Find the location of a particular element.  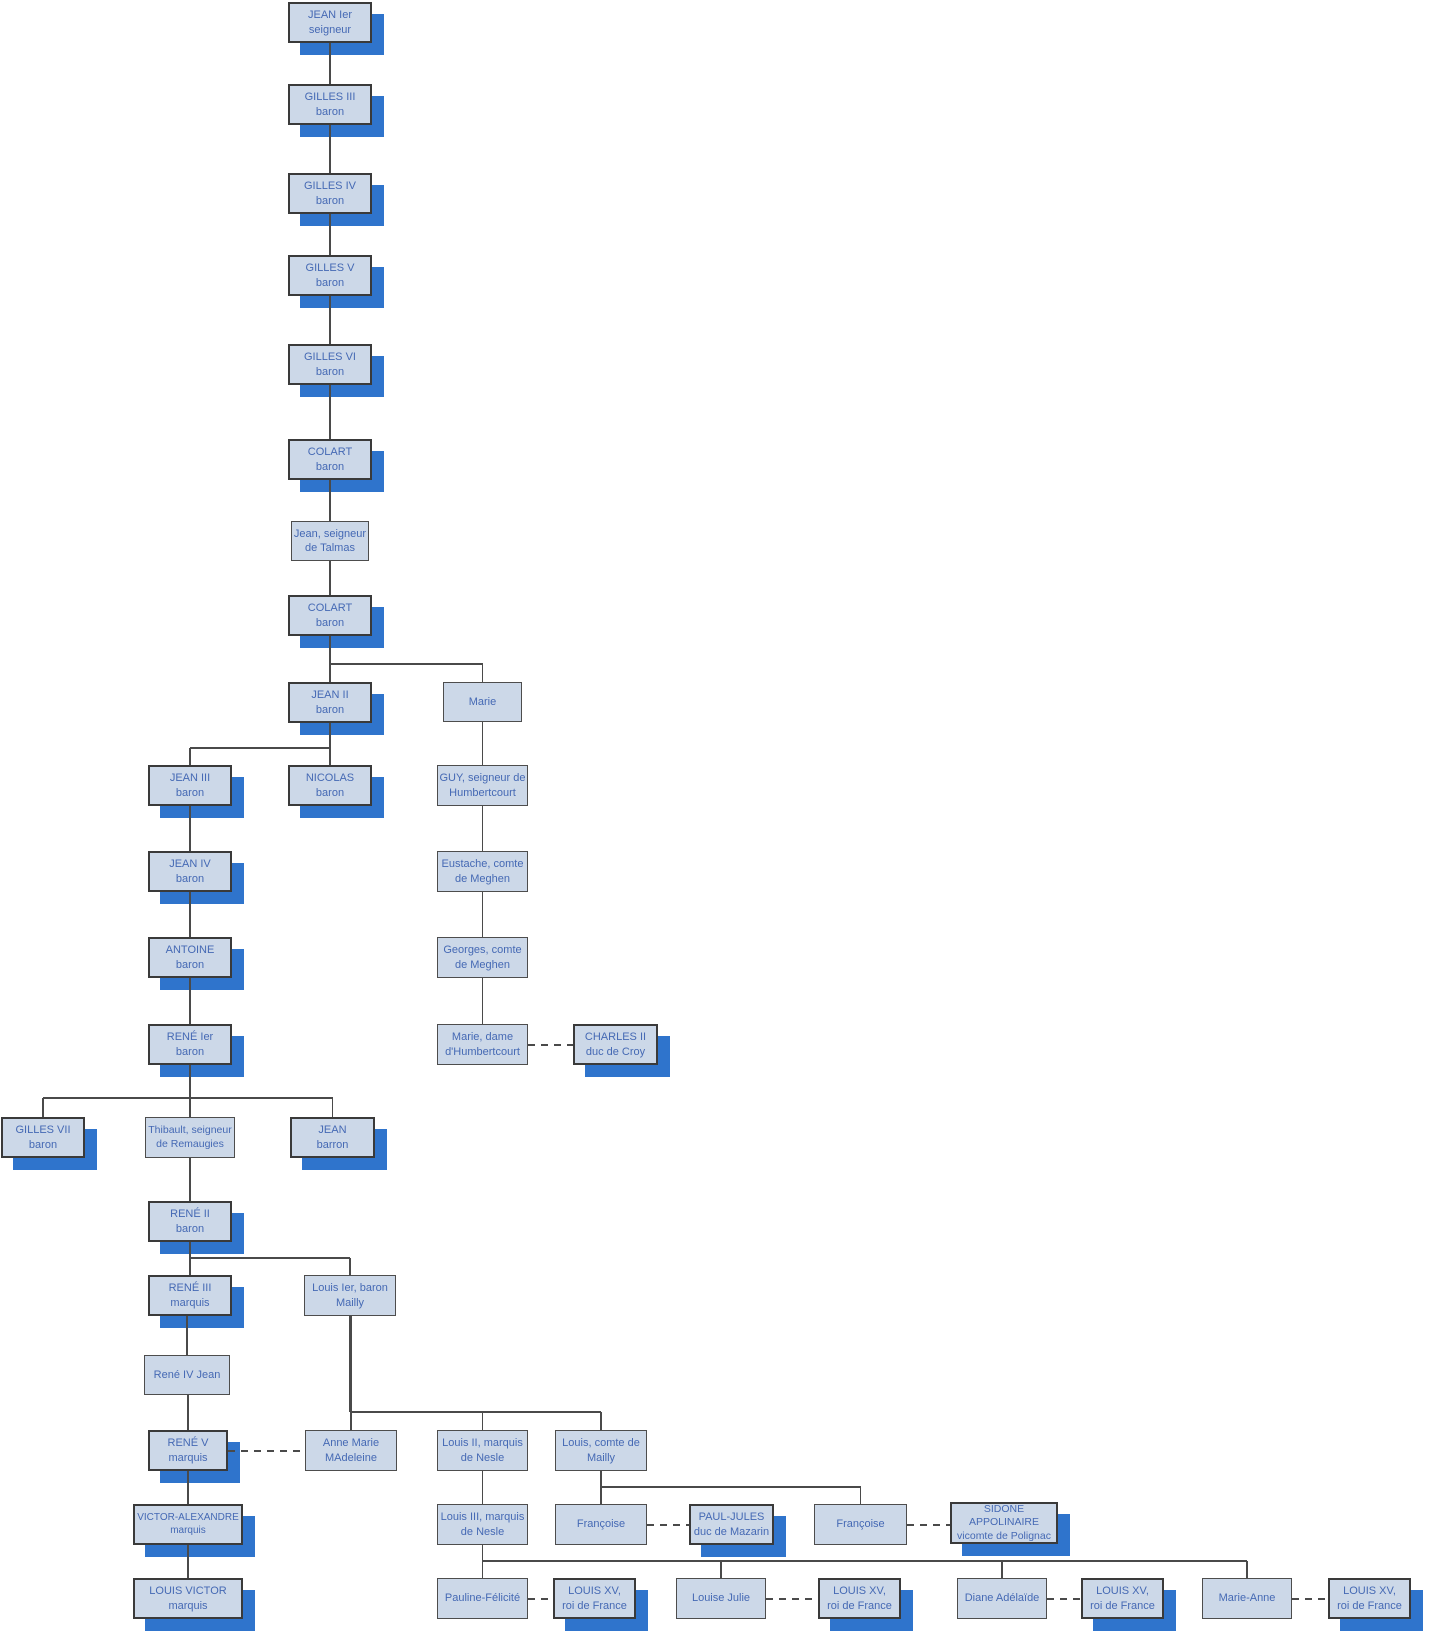

tree-node-gilles4: GILLES IV baron is located at coordinates (330, 193).